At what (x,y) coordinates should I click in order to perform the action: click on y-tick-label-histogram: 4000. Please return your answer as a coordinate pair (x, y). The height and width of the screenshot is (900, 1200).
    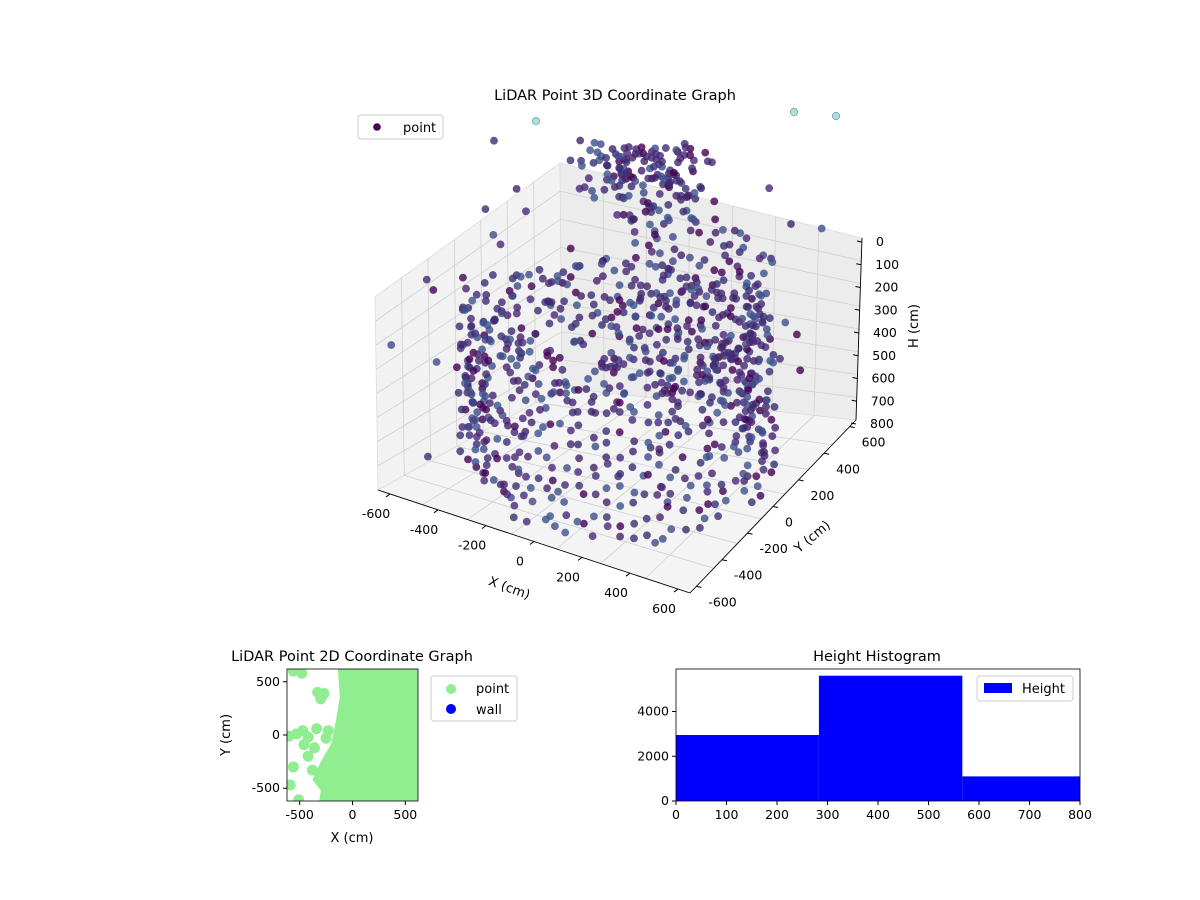
    Looking at the image, I should click on (653, 711).